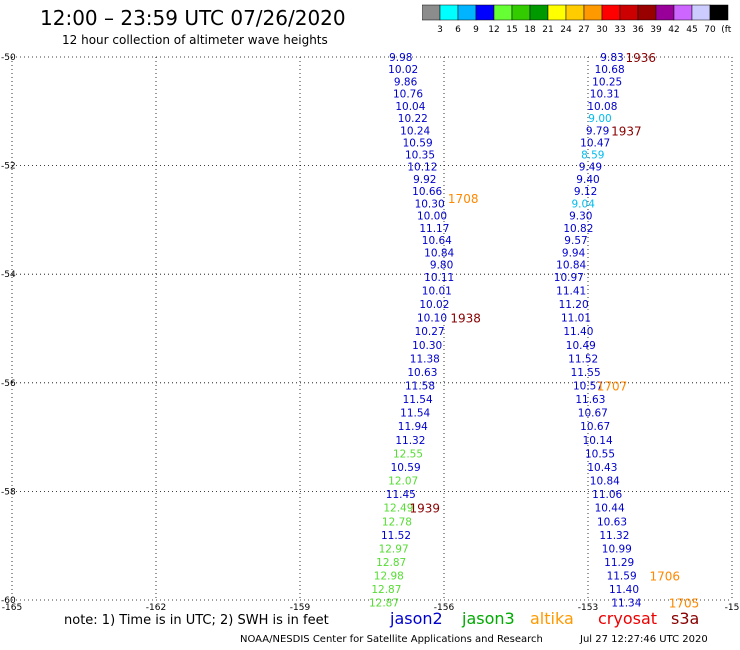  I want to click on swh-point-jason2: 10.08, so click(602, 107).